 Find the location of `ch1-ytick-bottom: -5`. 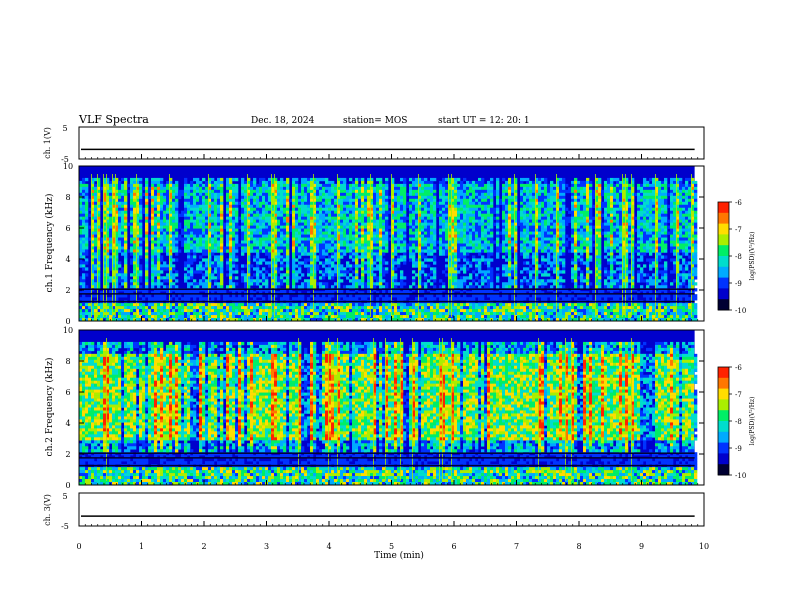

ch1-ytick-bottom: -5 is located at coordinates (65, 159).